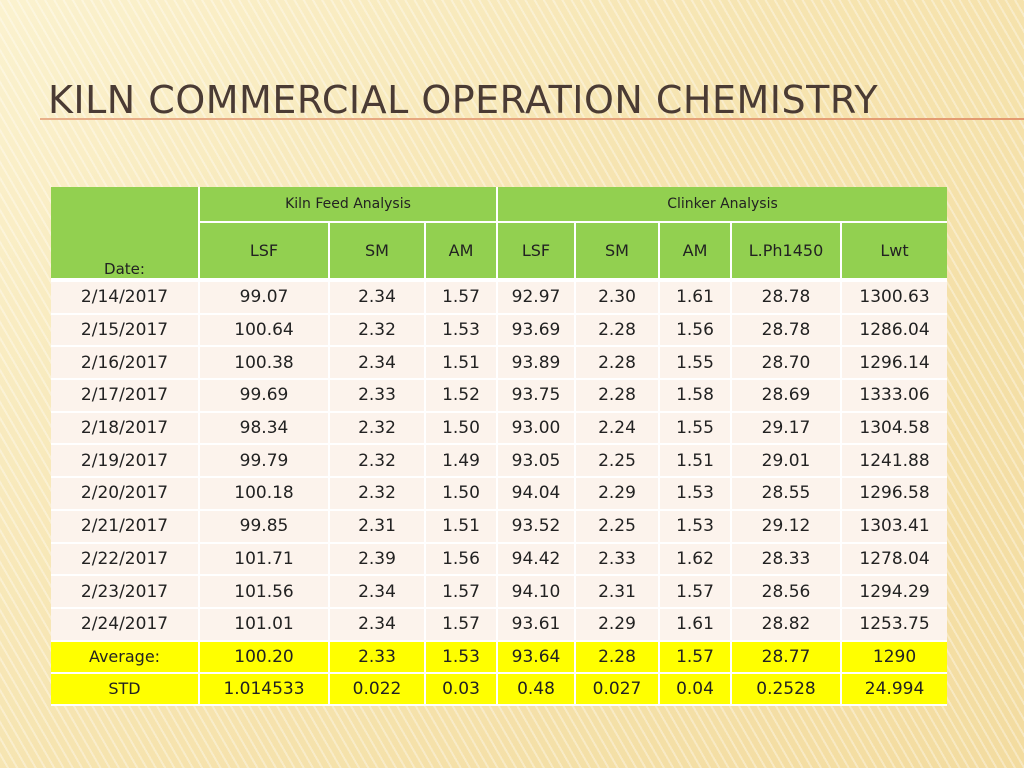 The image size is (1024, 768). What do you see at coordinates (125, 526) in the screenshot?
I see `date-cell: 2/21/2017` at bounding box center [125, 526].